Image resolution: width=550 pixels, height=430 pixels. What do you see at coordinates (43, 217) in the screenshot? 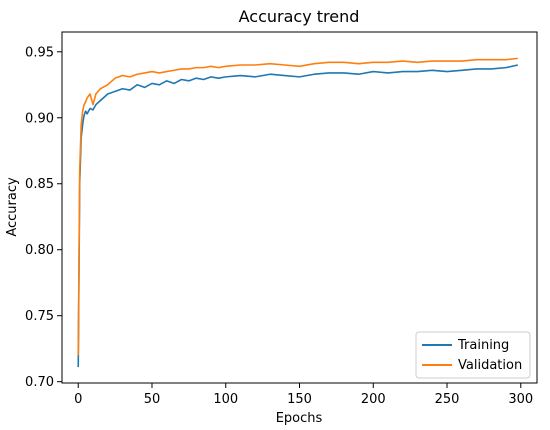
I see `y-axis: 0.70 0.75 0.80 0.85 0.90 0.95` at bounding box center [43, 217].